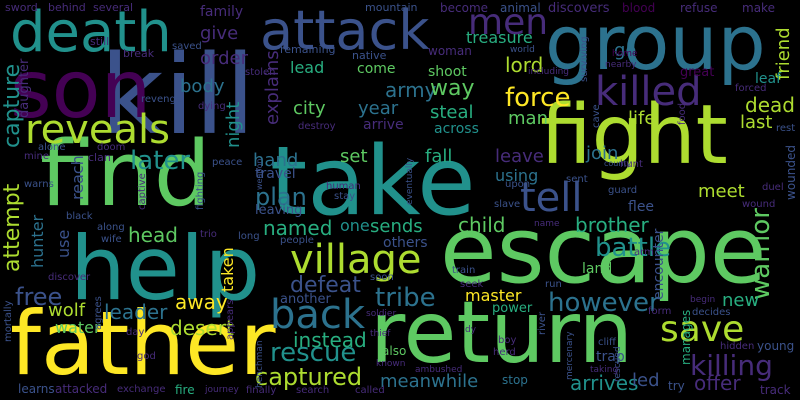 The width and height of the screenshot is (800, 400). I want to click on word-travel: travel, so click(275, 174).